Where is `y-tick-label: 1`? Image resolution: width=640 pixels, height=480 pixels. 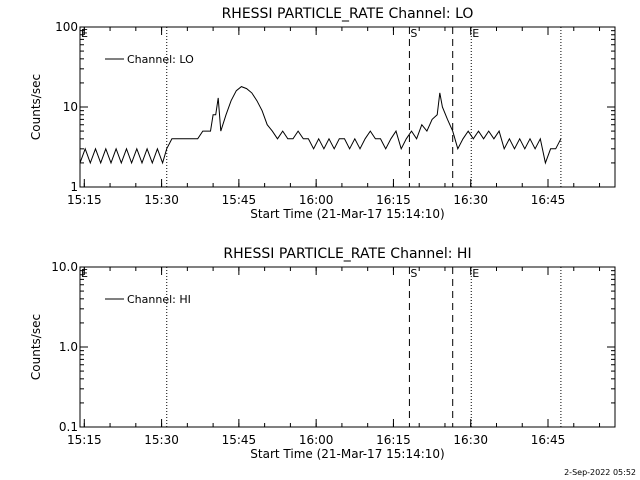
y-tick-label: 1 is located at coordinates (74, 187).